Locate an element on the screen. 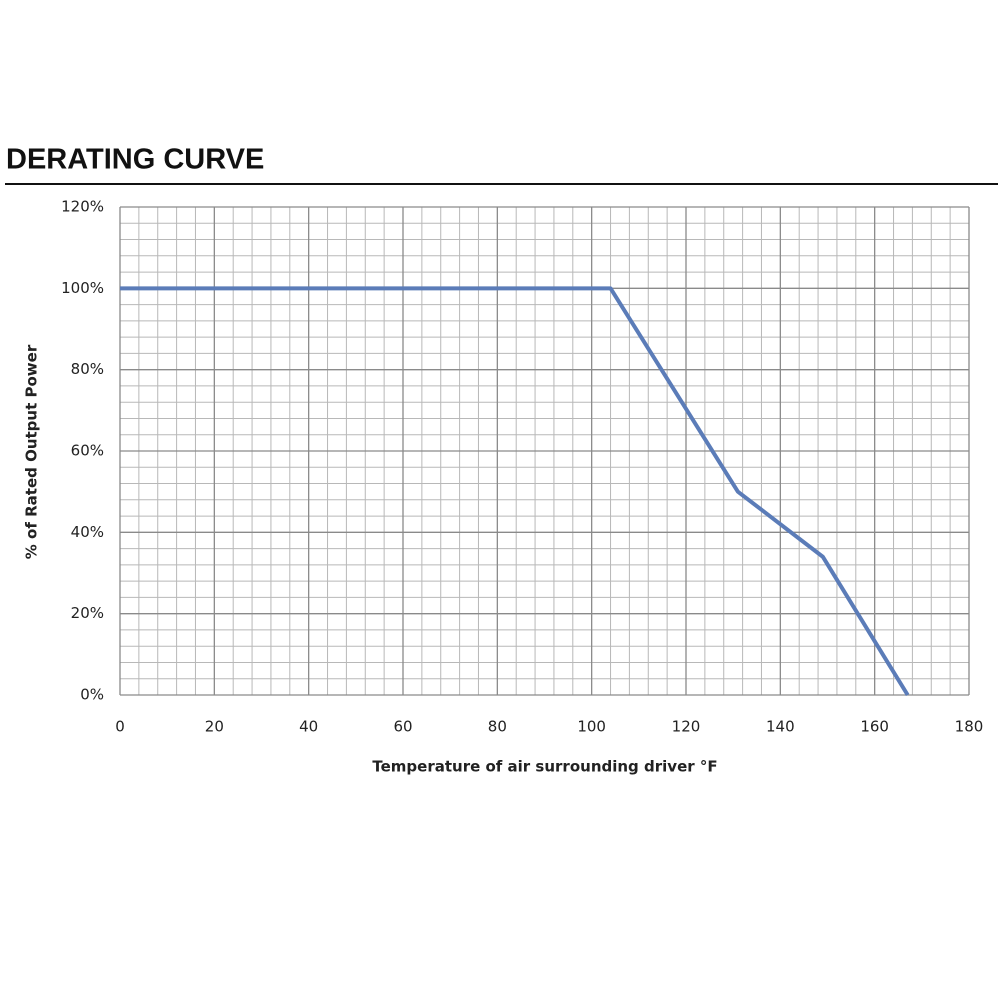  y-tick-label: 80% is located at coordinates (87, 369).